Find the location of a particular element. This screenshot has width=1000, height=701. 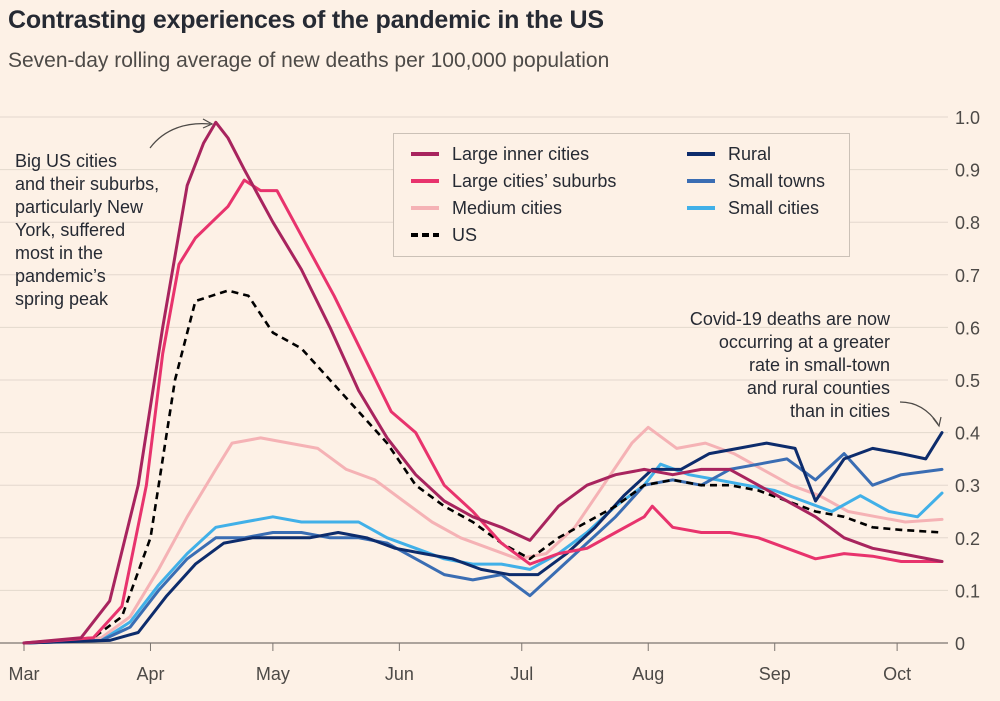

legend-label: Large inner cities is located at coordinates (521, 153).